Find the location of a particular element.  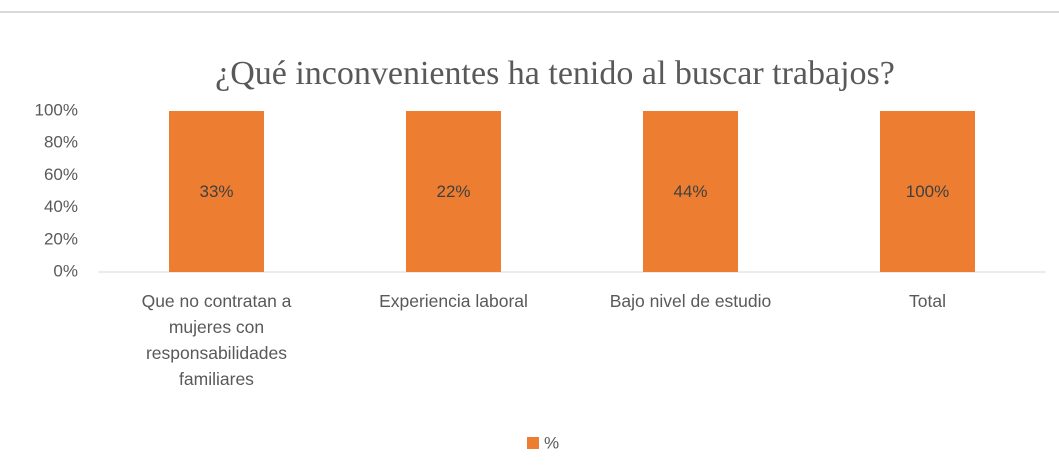

y-tick-label: 40% is located at coordinates (61, 206).